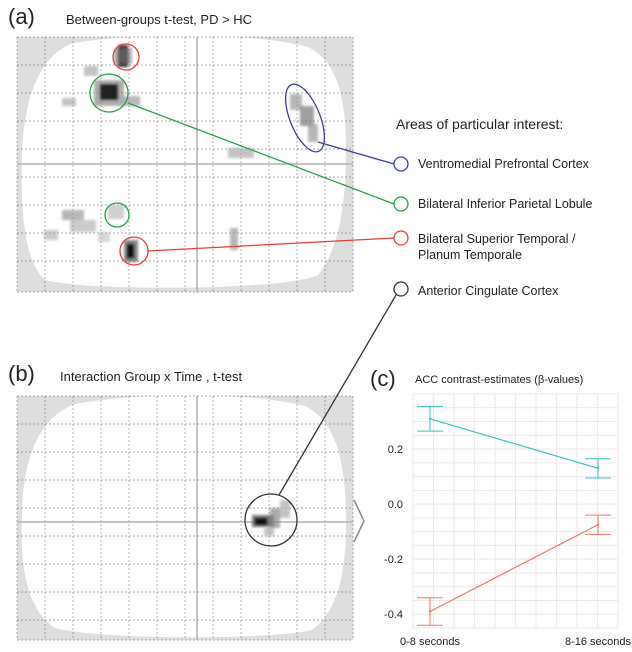 The image size is (632, 652). I want to click on ipl-legend-marker, so click(401, 204).